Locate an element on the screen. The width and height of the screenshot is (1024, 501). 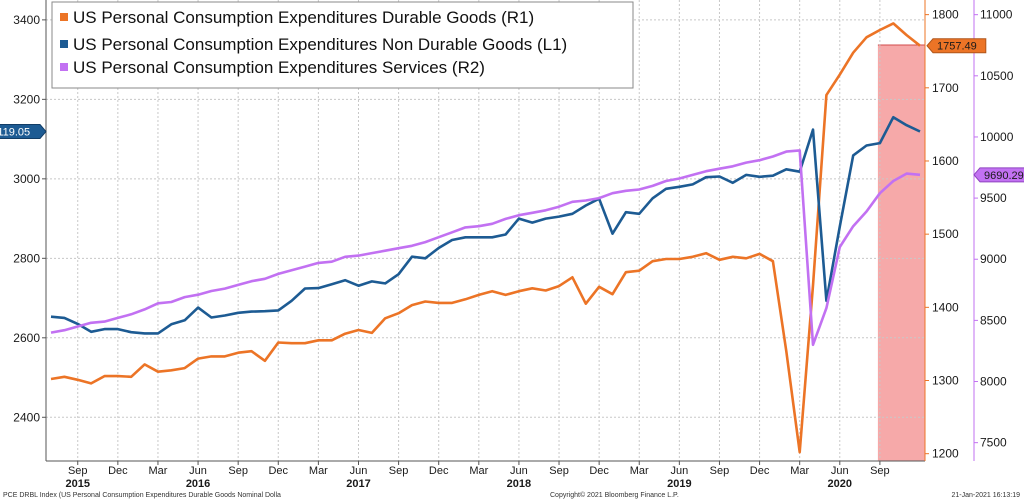
x-year-label: 2016 is located at coordinates (198, 484).